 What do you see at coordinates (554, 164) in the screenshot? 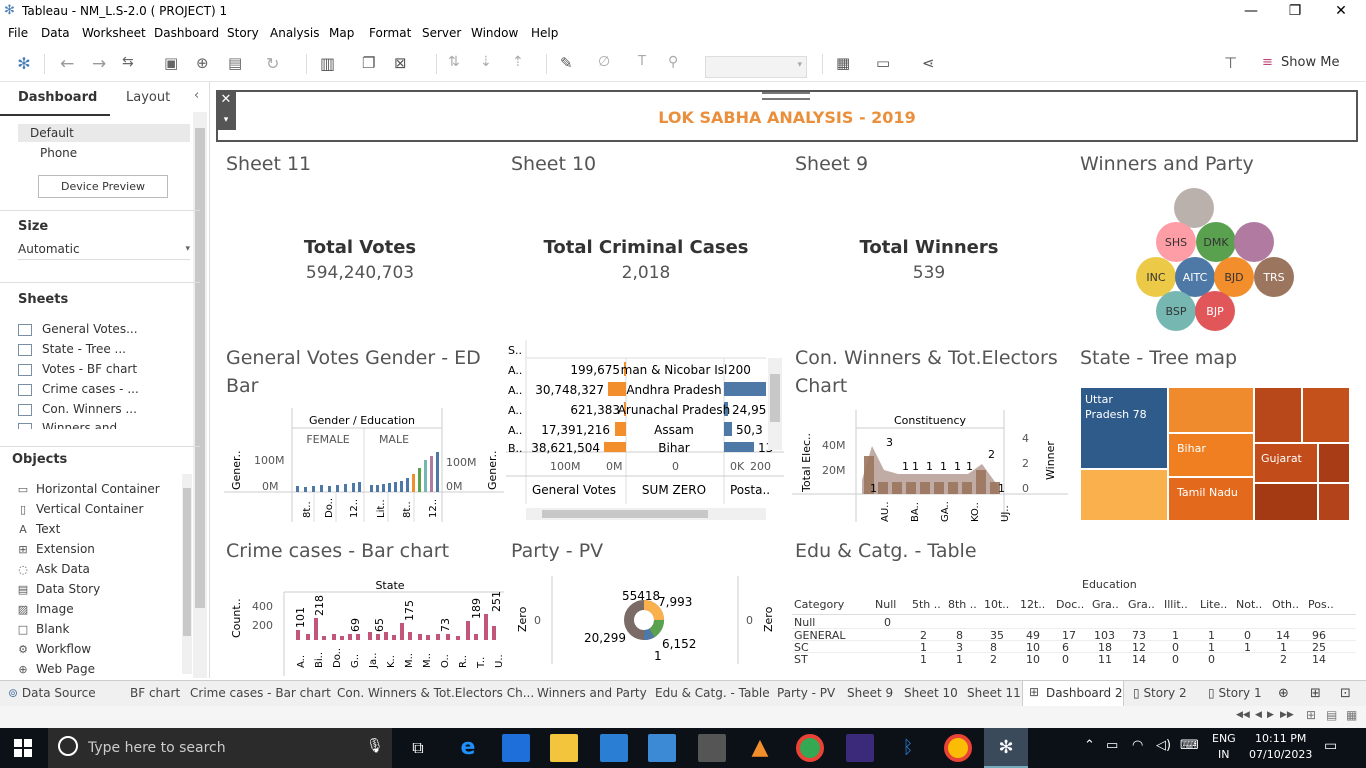
I see `sheet10-title: Sheet 10` at bounding box center [554, 164].